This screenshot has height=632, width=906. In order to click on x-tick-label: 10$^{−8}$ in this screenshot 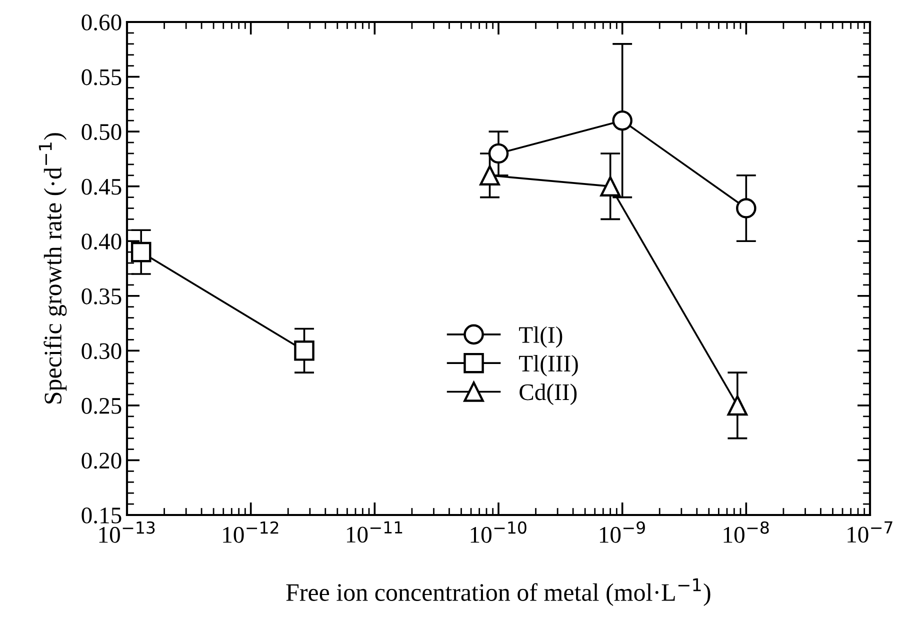, I will do `click(746, 532)`.